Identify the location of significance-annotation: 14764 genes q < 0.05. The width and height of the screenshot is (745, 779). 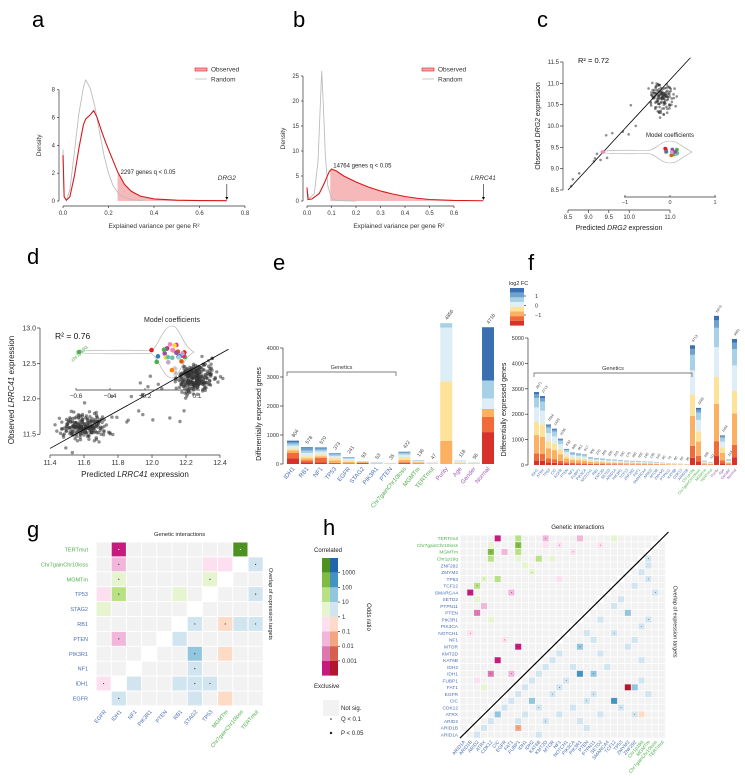
(362, 167).